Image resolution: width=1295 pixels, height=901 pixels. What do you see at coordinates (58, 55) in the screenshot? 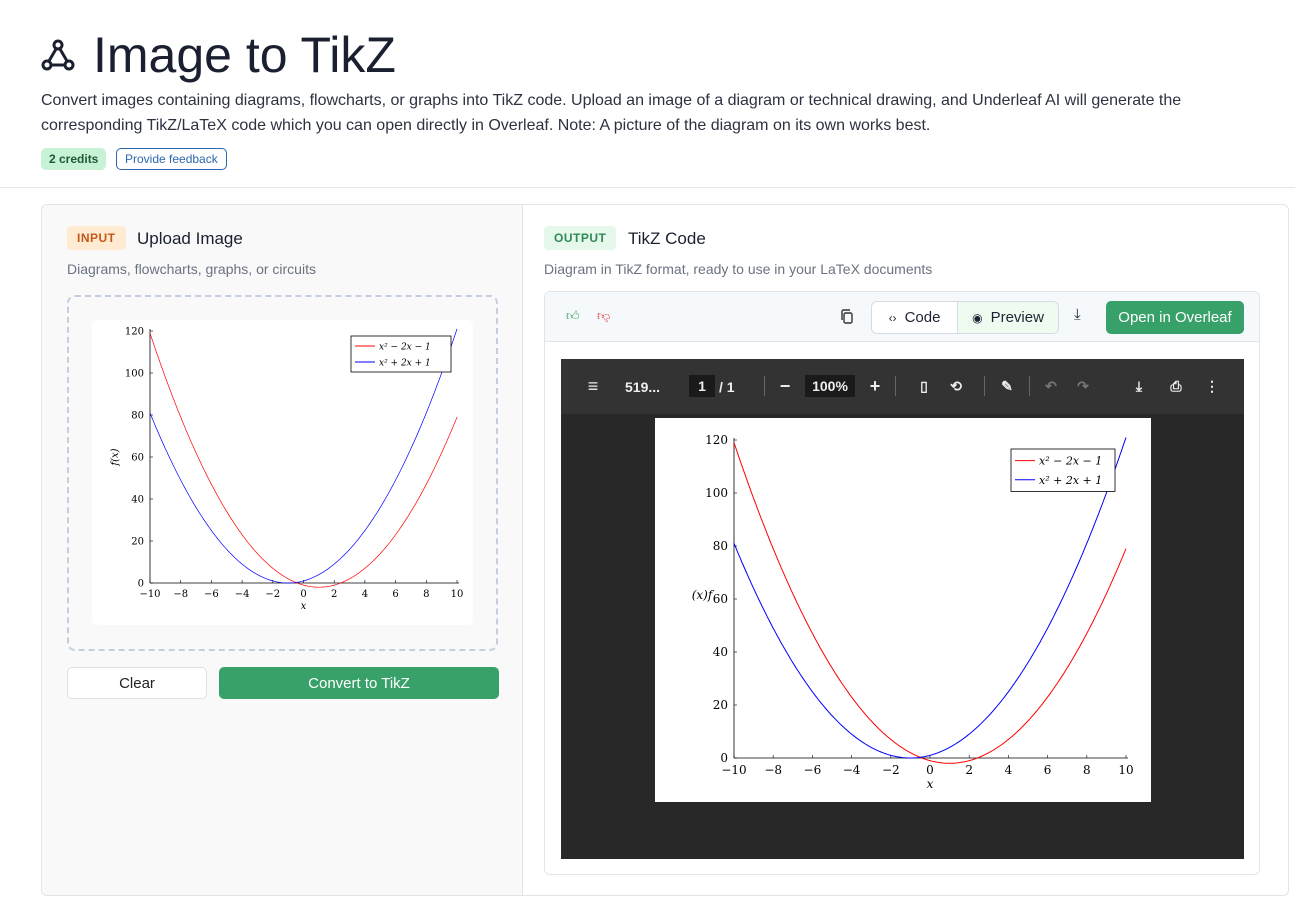
I see `triangle-nodes-icon` at bounding box center [58, 55].